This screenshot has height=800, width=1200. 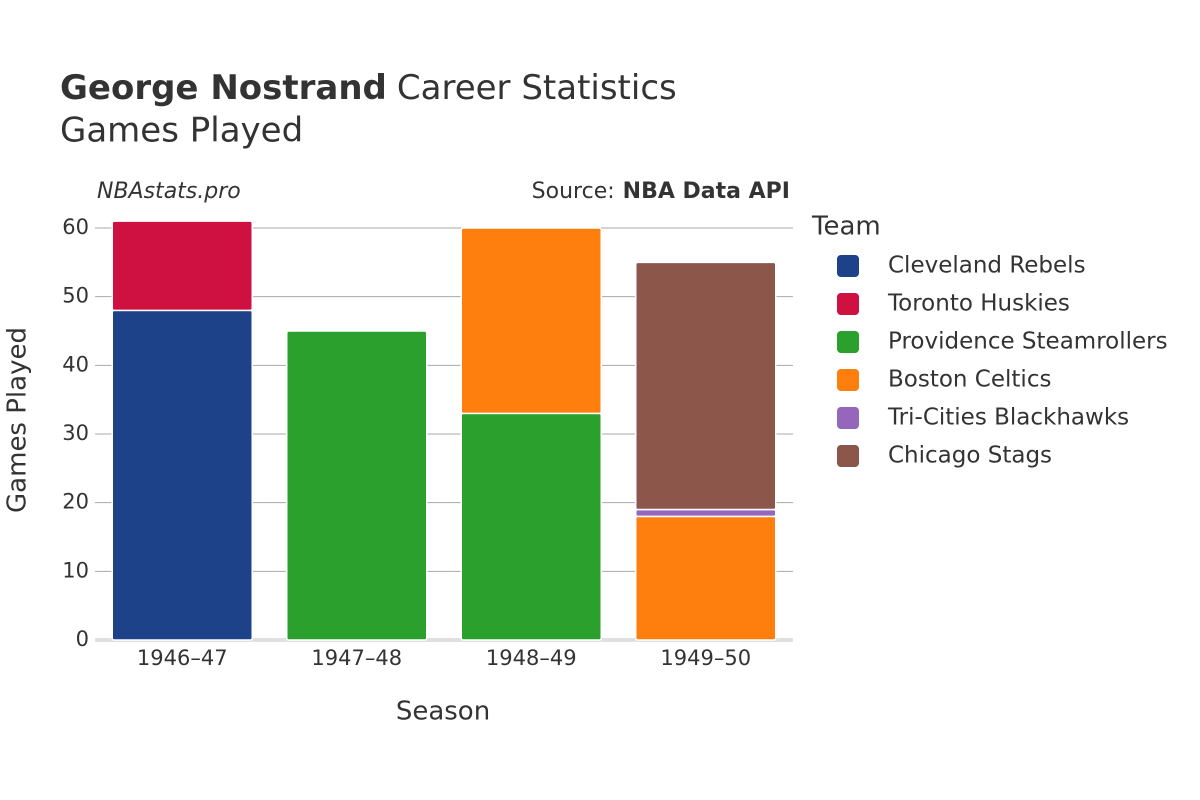 What do you see at coordinates (223, 88) in the screenshot?
I see `title-bold: George Nostrand` at bounding box center [223, 88].